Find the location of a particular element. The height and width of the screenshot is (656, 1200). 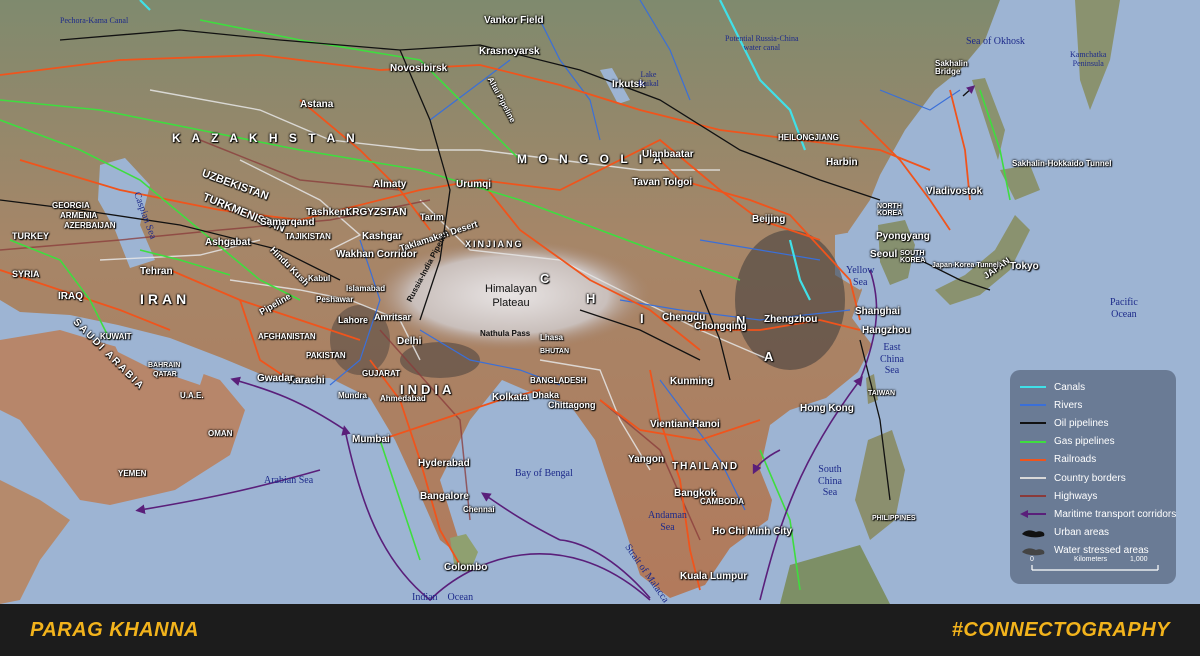

label-kazakhstan: K A Z A K H S T A N is located at coordinates (265, 138).